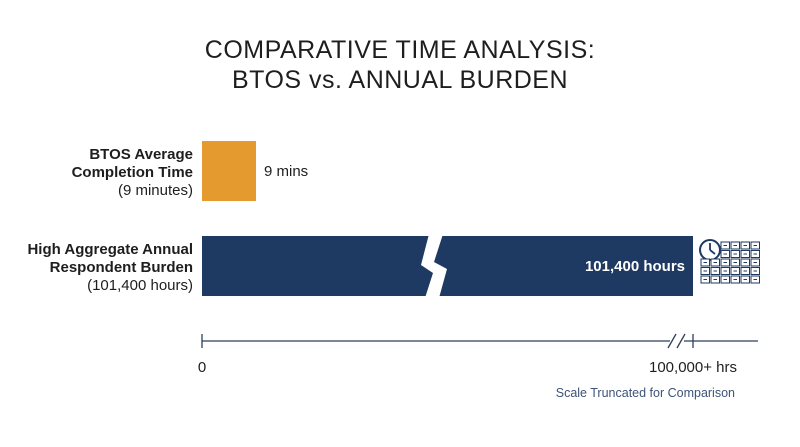 The height and width of the screenshot is (447, 800). I want to click on icons-layer, so click(729, 261).